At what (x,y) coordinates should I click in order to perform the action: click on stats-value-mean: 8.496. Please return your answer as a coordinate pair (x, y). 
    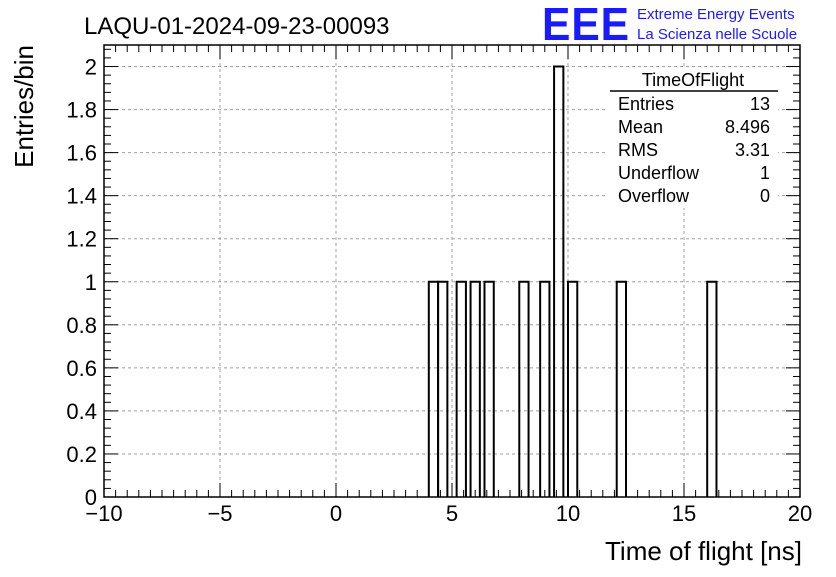
    Looking at the image, I should click on (747, 127).